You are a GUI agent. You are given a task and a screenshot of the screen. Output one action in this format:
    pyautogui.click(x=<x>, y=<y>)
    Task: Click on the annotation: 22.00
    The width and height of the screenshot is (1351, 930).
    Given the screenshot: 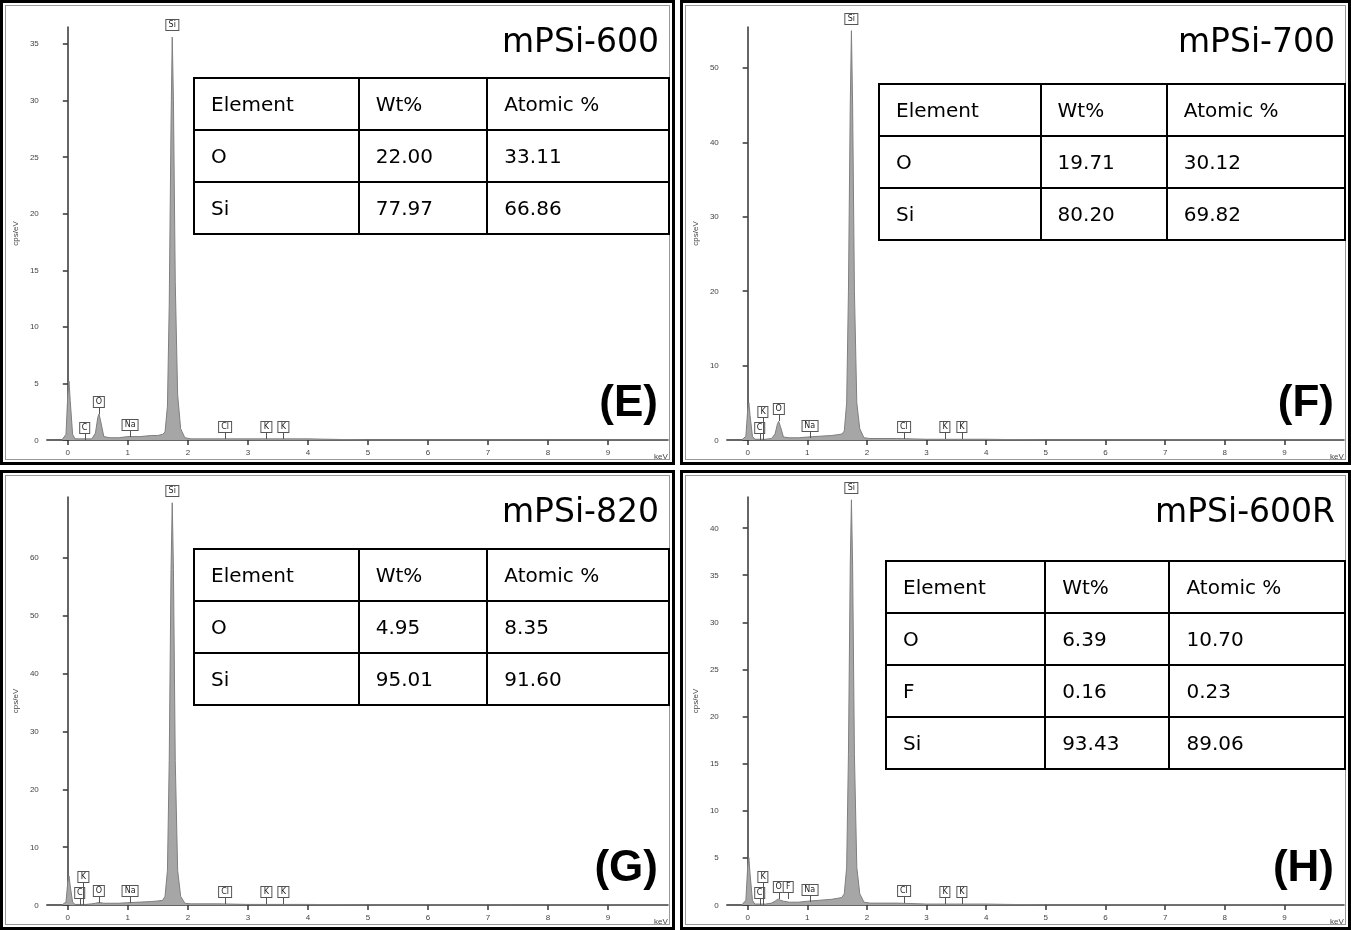 What is the action you would take?
    pyautogui.click(x=423, y=156)
    